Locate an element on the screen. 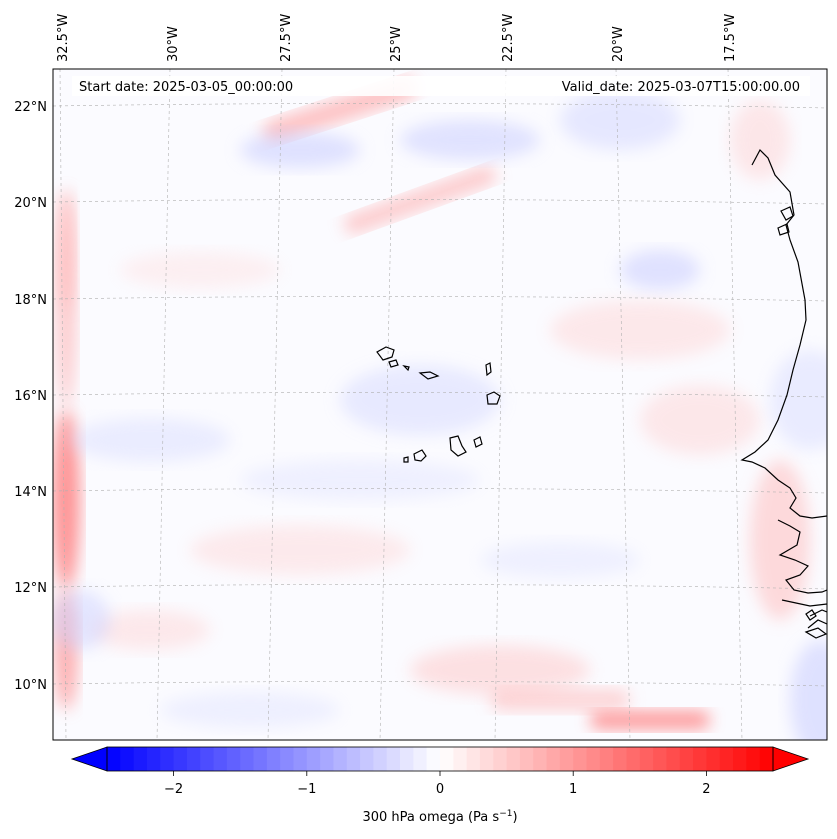 This screenshot has width=837, height=839. lat-label: 12°N is located at coordinates (30, 588).